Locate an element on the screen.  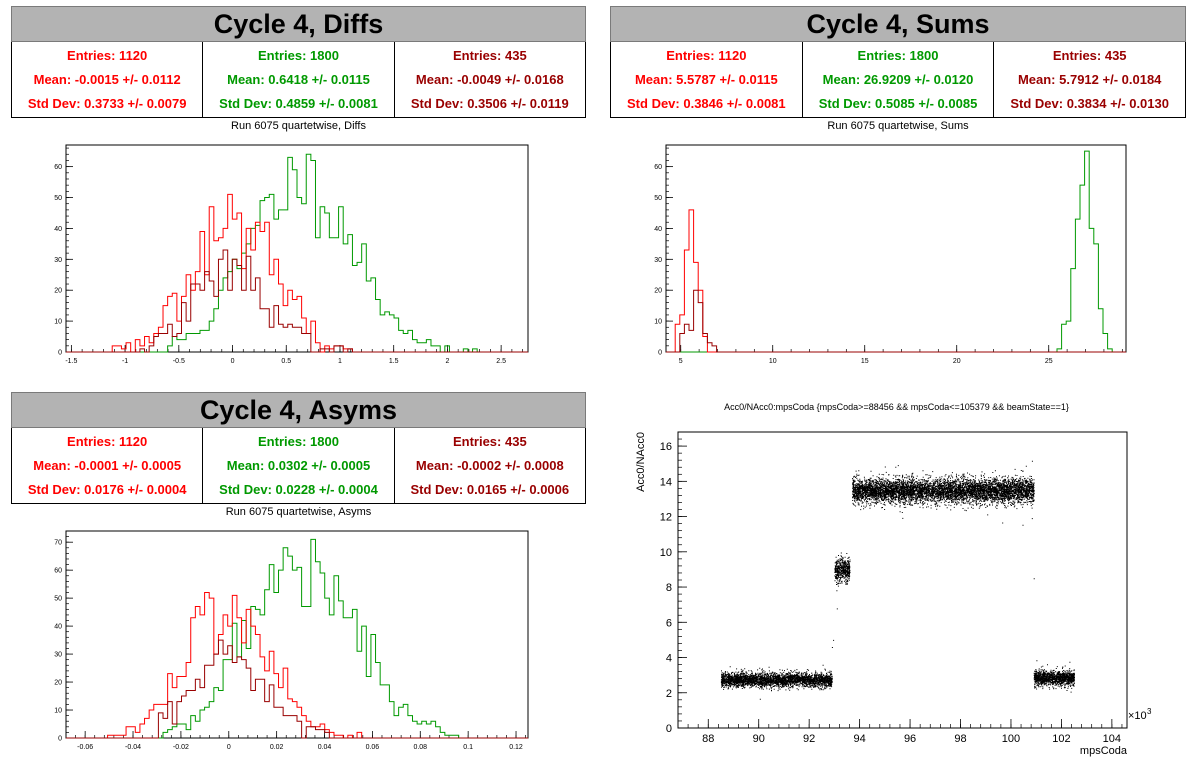
stat-mean: Mean: -0.0015 +/- 0.0112 is located at coordinates (107, 79).